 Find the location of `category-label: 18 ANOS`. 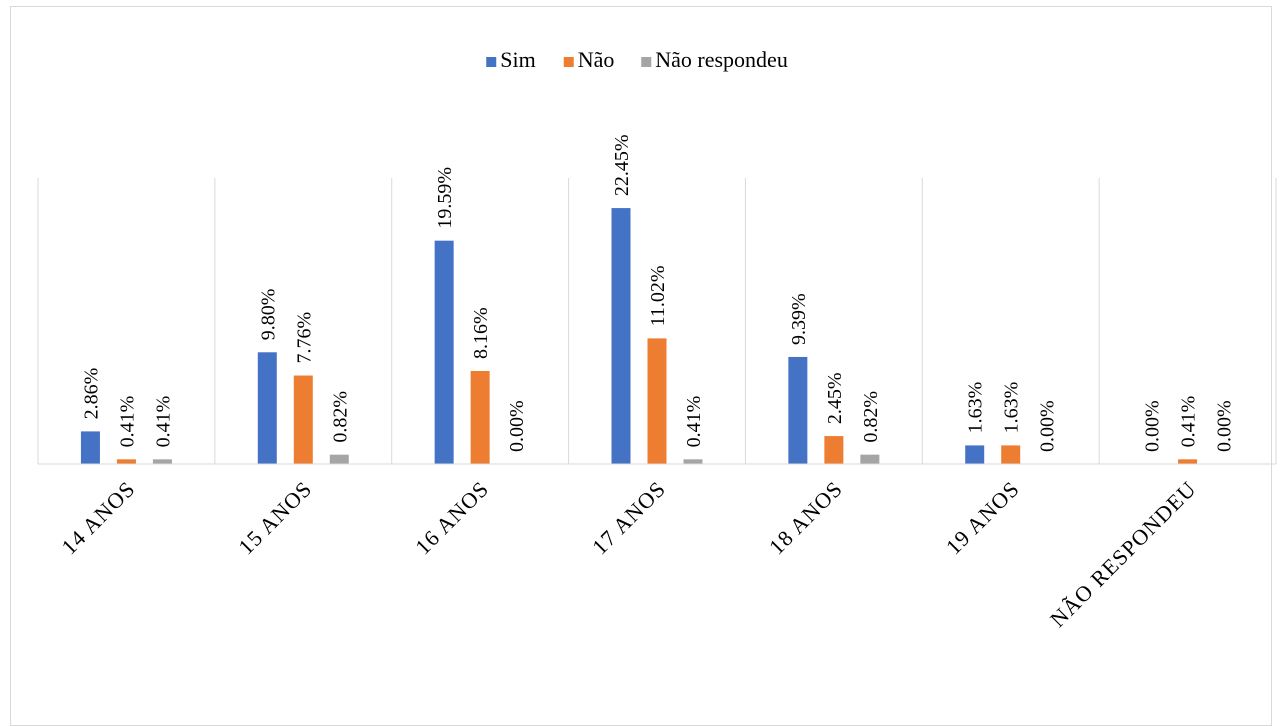

category-label: 18 ANOS is located at coordinates (806, 518).